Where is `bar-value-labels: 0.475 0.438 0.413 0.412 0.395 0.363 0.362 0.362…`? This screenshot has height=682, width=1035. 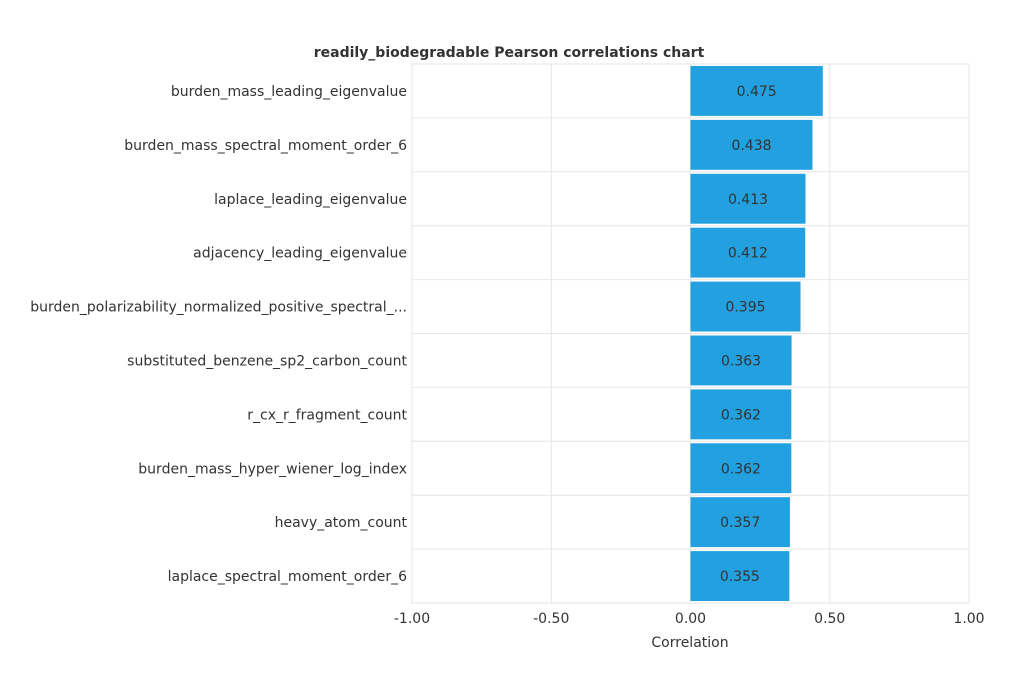
bar-value-labels: 0.475 0.438 0.413 0.412 0.395 0.363 0.362 0.362… is located at coordinates (748, 334).